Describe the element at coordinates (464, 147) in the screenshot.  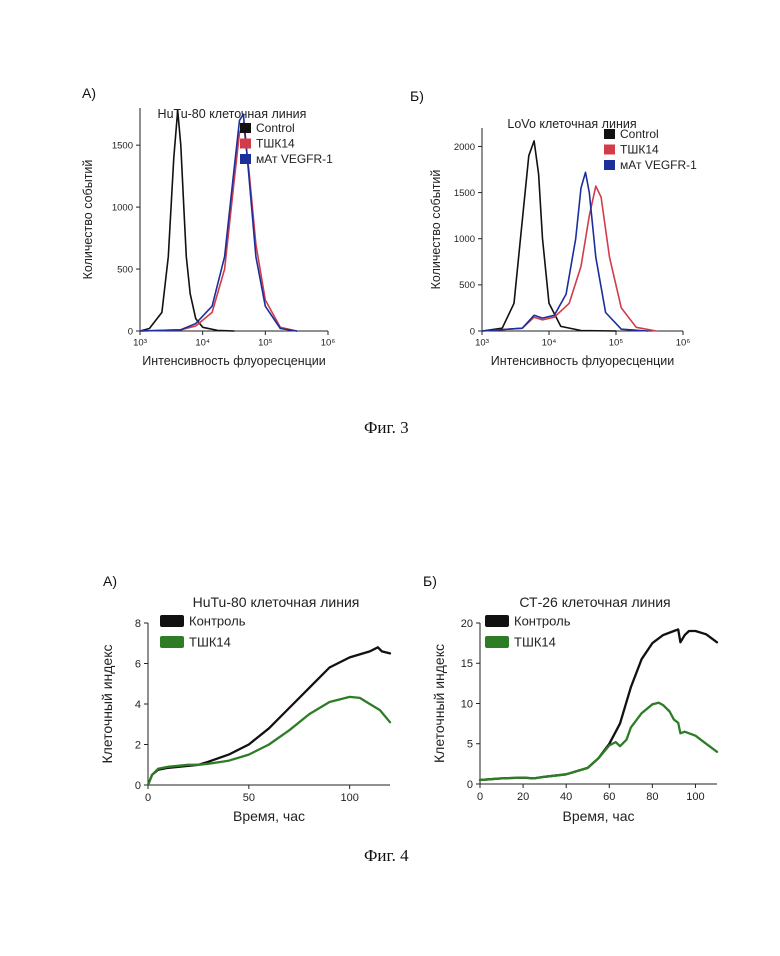
I see `y-tick-label: 2000` at that location.